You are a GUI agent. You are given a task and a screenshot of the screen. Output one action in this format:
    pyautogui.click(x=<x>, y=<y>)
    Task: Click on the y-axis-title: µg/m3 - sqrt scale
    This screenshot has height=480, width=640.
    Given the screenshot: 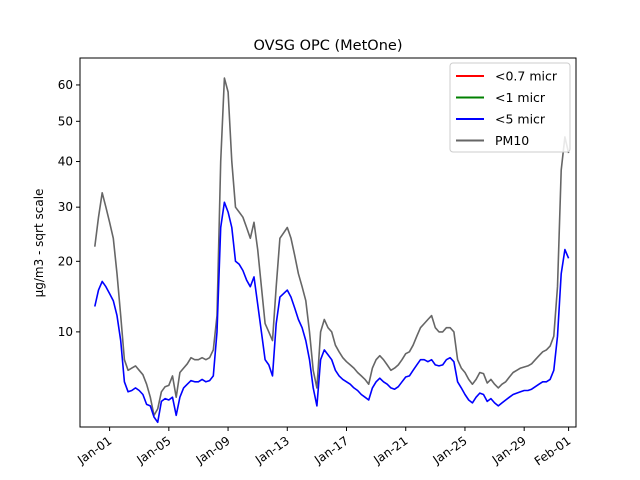 What is the action you would take?
    pyautogui.click(x=39, y=243)
    